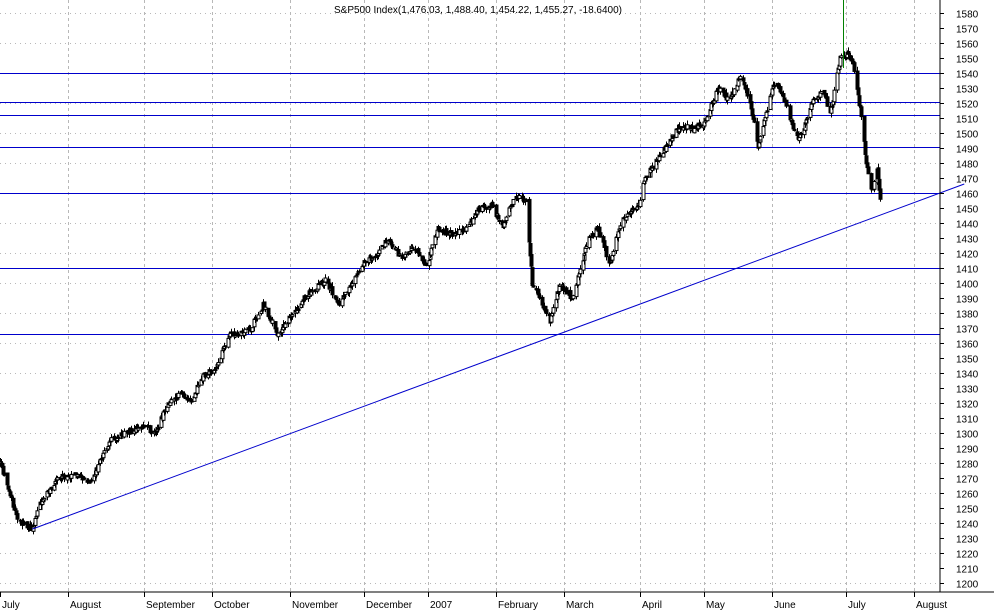  Describe the element at coordinates (967, 315) in the screenshot. I see `y-tick-label: 1380` at that location.